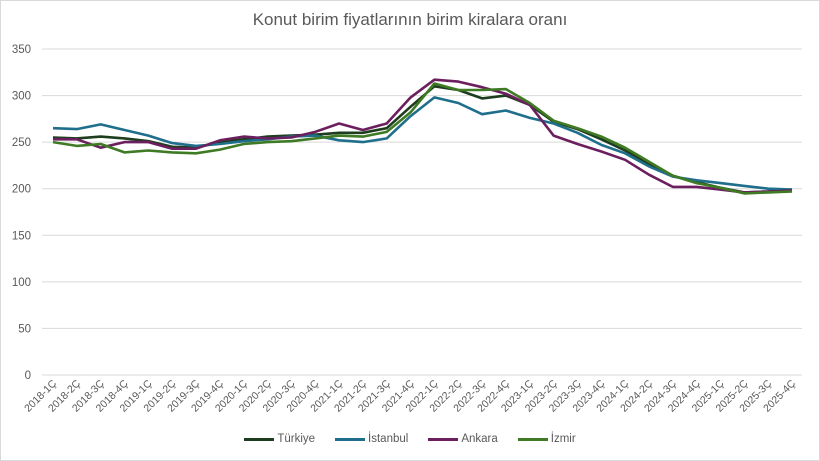 The height and width of the screenshot is (461, 820). I want to click on y-tick-label: 0, so click(28, 376).